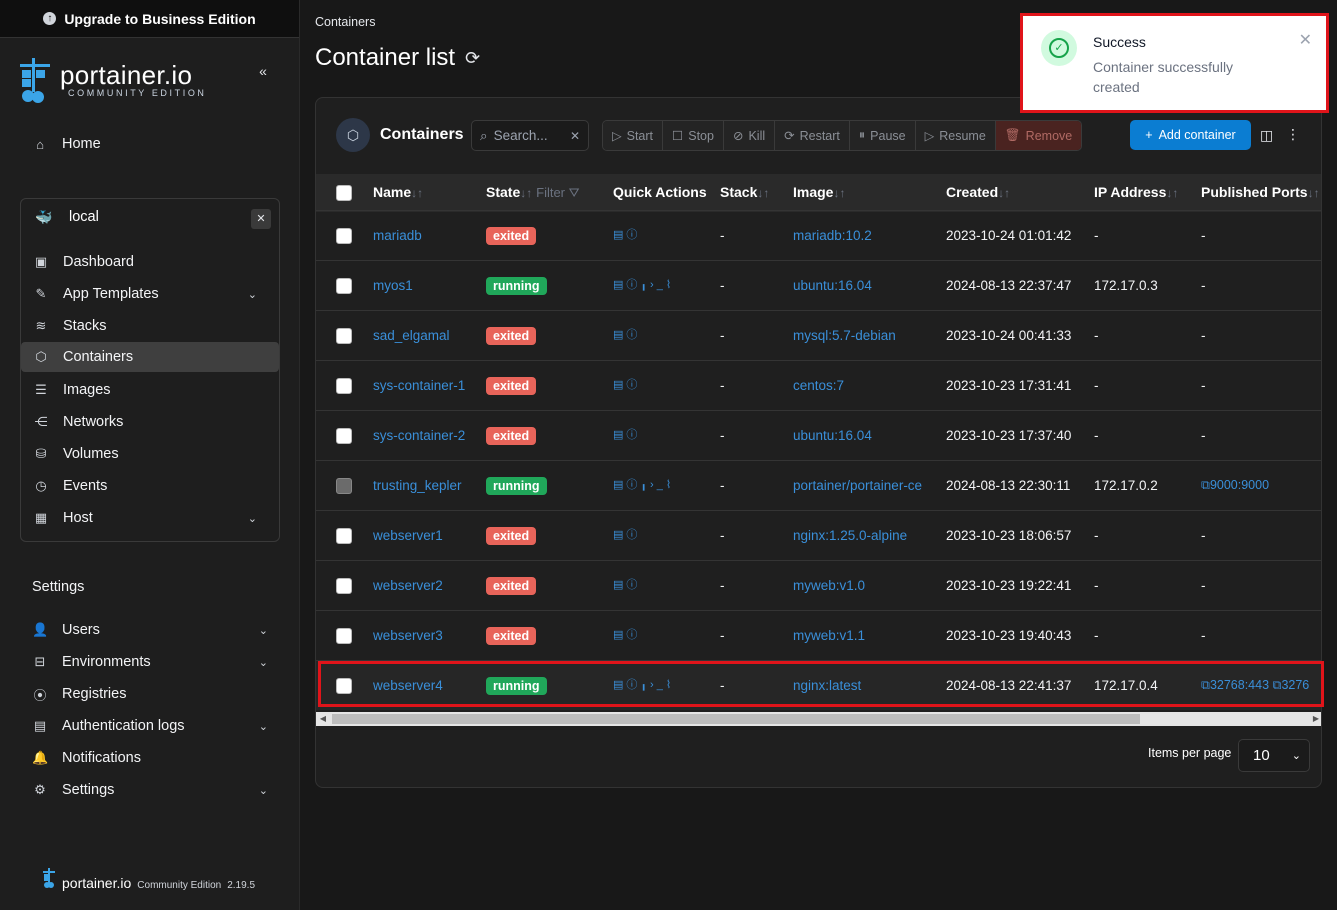 The height and width of the screenshot is (910, 1337). Describe the element at coordinates (533, 192) in the screenshot. I see `column-state: State↓↑ Filter ⛛` at that location.